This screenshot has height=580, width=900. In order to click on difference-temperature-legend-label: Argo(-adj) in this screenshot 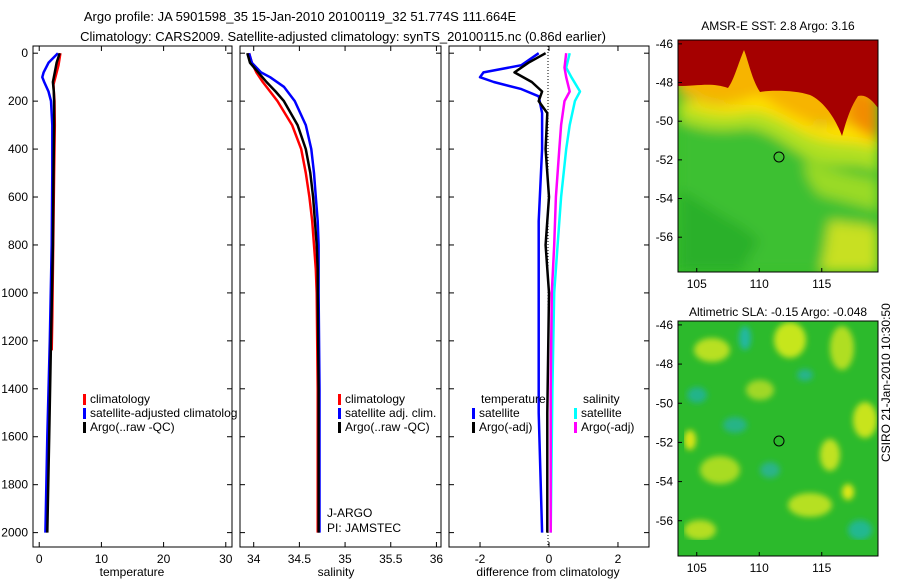, I will do `click(505, 427)`.